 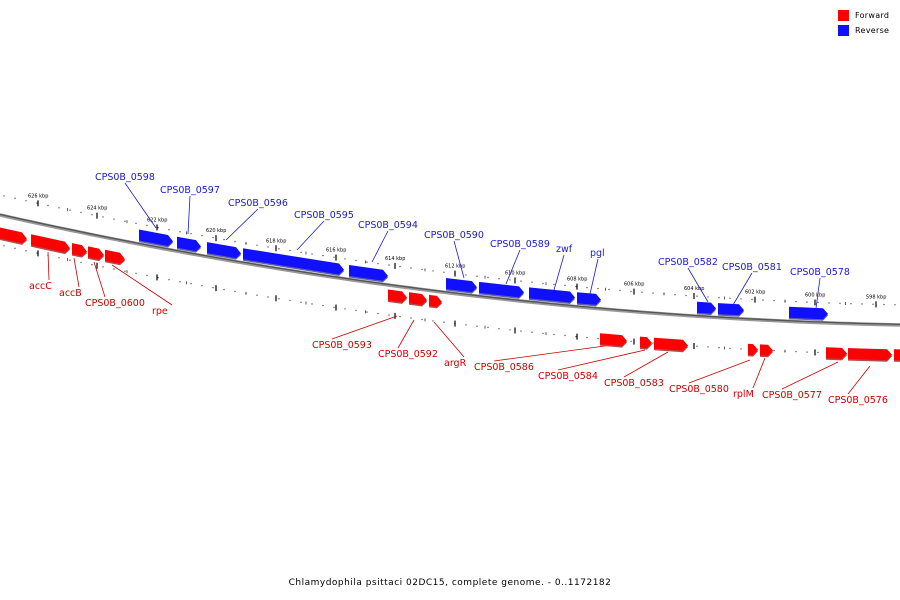 I want to click on reverse-gene-label: CPS0B_0589, so click(x=520, y=244).